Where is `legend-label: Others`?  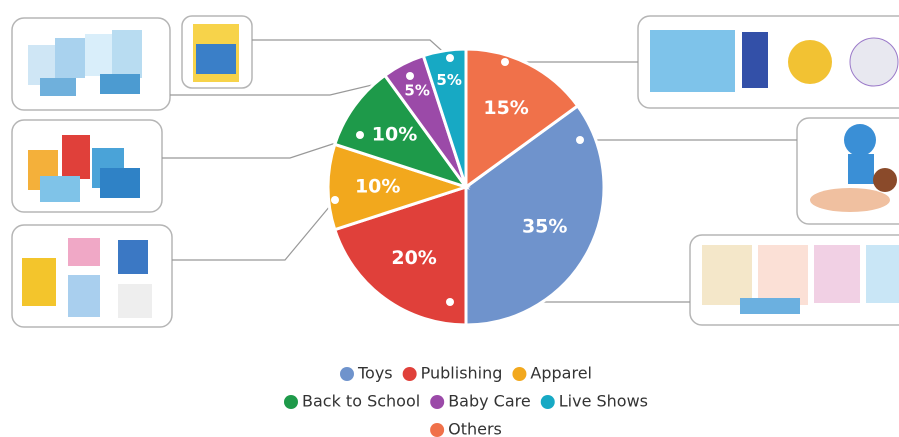 legend-label: Others is located at coordinates (475, 428).